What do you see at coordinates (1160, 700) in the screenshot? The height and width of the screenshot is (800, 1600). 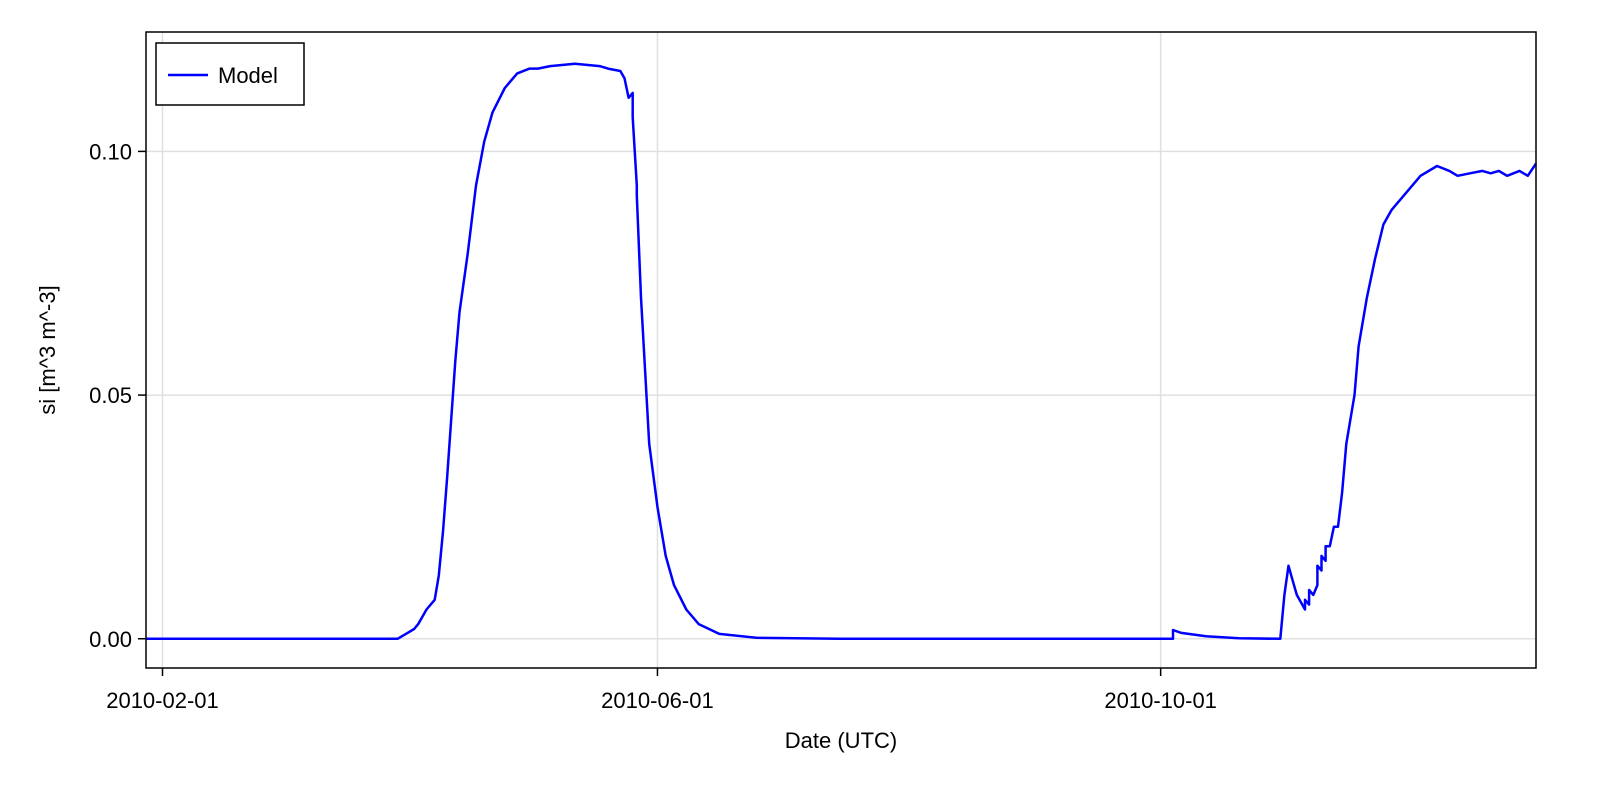 I see `x-tick-label: 2010-10-01` at bounding box center [1160, 700].